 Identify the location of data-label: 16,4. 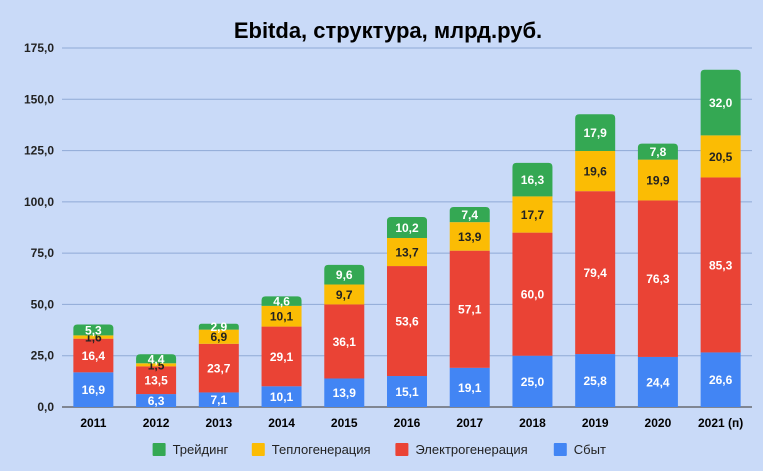
(94, 356).